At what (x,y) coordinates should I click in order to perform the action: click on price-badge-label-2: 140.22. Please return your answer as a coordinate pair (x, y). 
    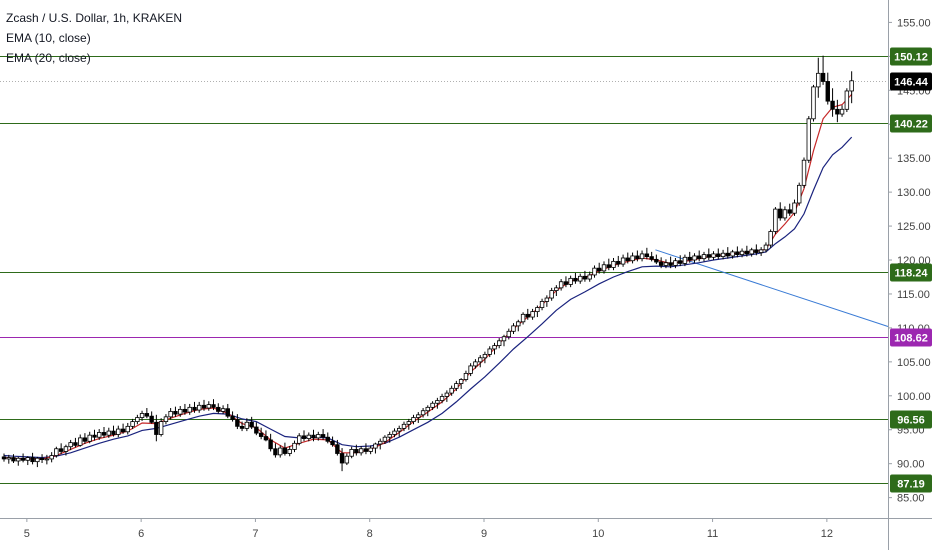
    Looking at the image, I should click on (911, 125).